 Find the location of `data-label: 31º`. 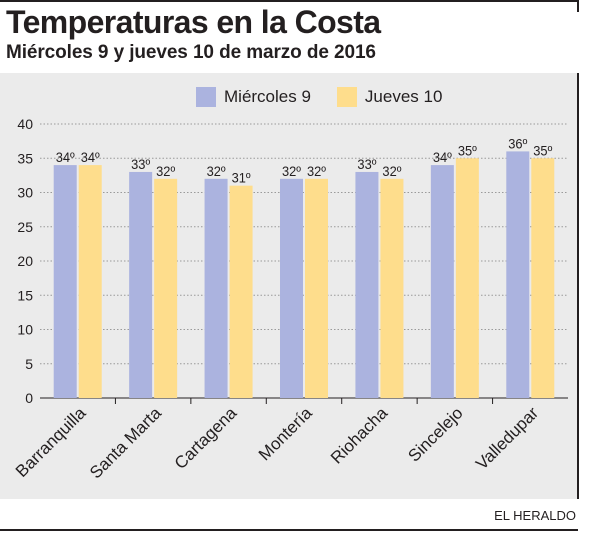

data-label: 31º is located at coordinates (241, 178).